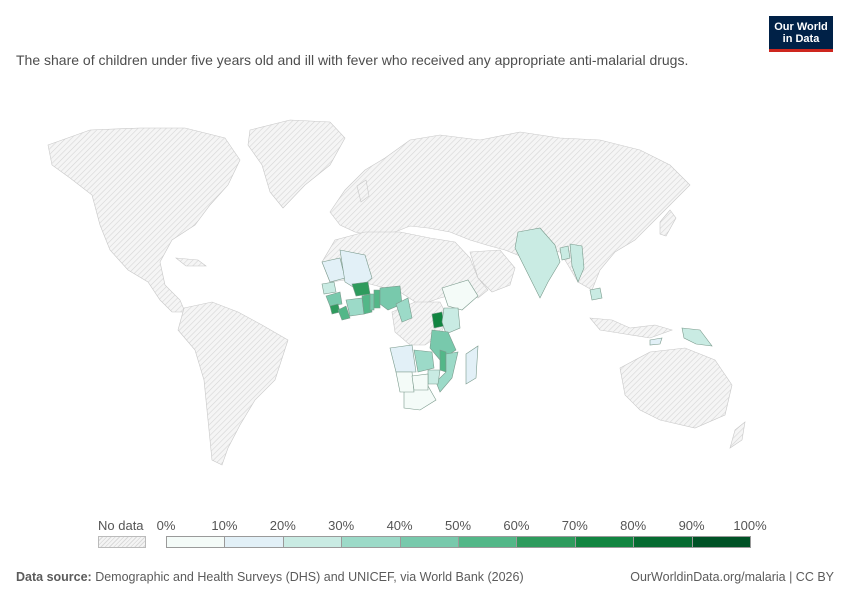 Image resolution: width=850 pixels, height=600 pixels. I want to click on legend-tick-label: 60%, so click(516, 525).